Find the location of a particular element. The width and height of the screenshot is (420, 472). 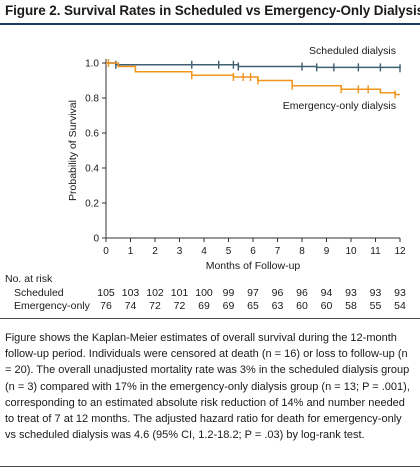

risk-count: 65 is located at coordinates (253, 306).